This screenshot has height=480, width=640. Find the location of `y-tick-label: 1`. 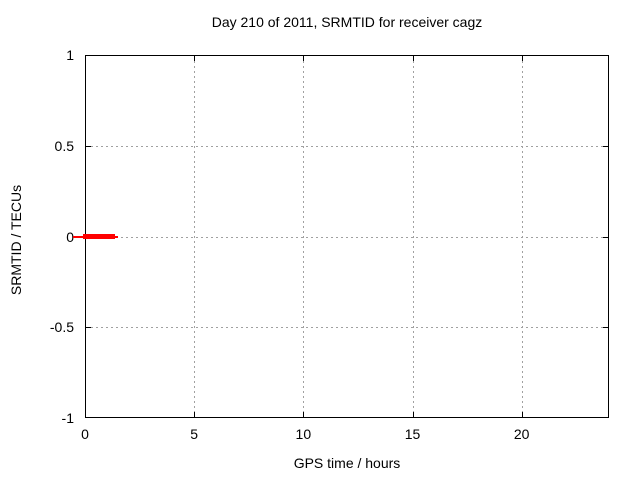

y-tick-label: 1 is located at coordinates (70, 55).